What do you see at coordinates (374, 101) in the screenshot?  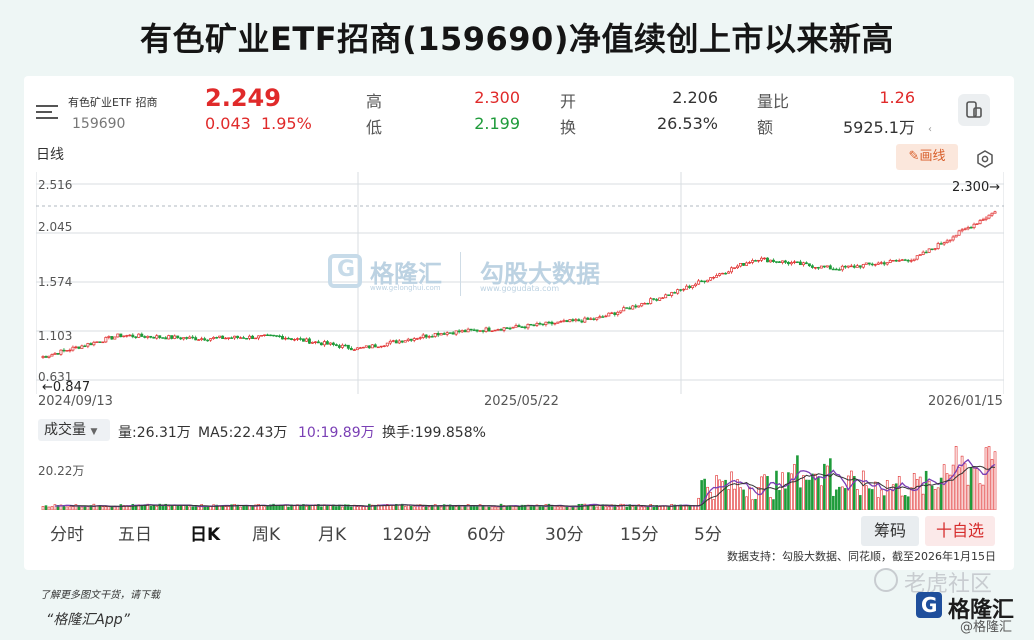 I see `high-label: 高` at bounding box center [374, 101].